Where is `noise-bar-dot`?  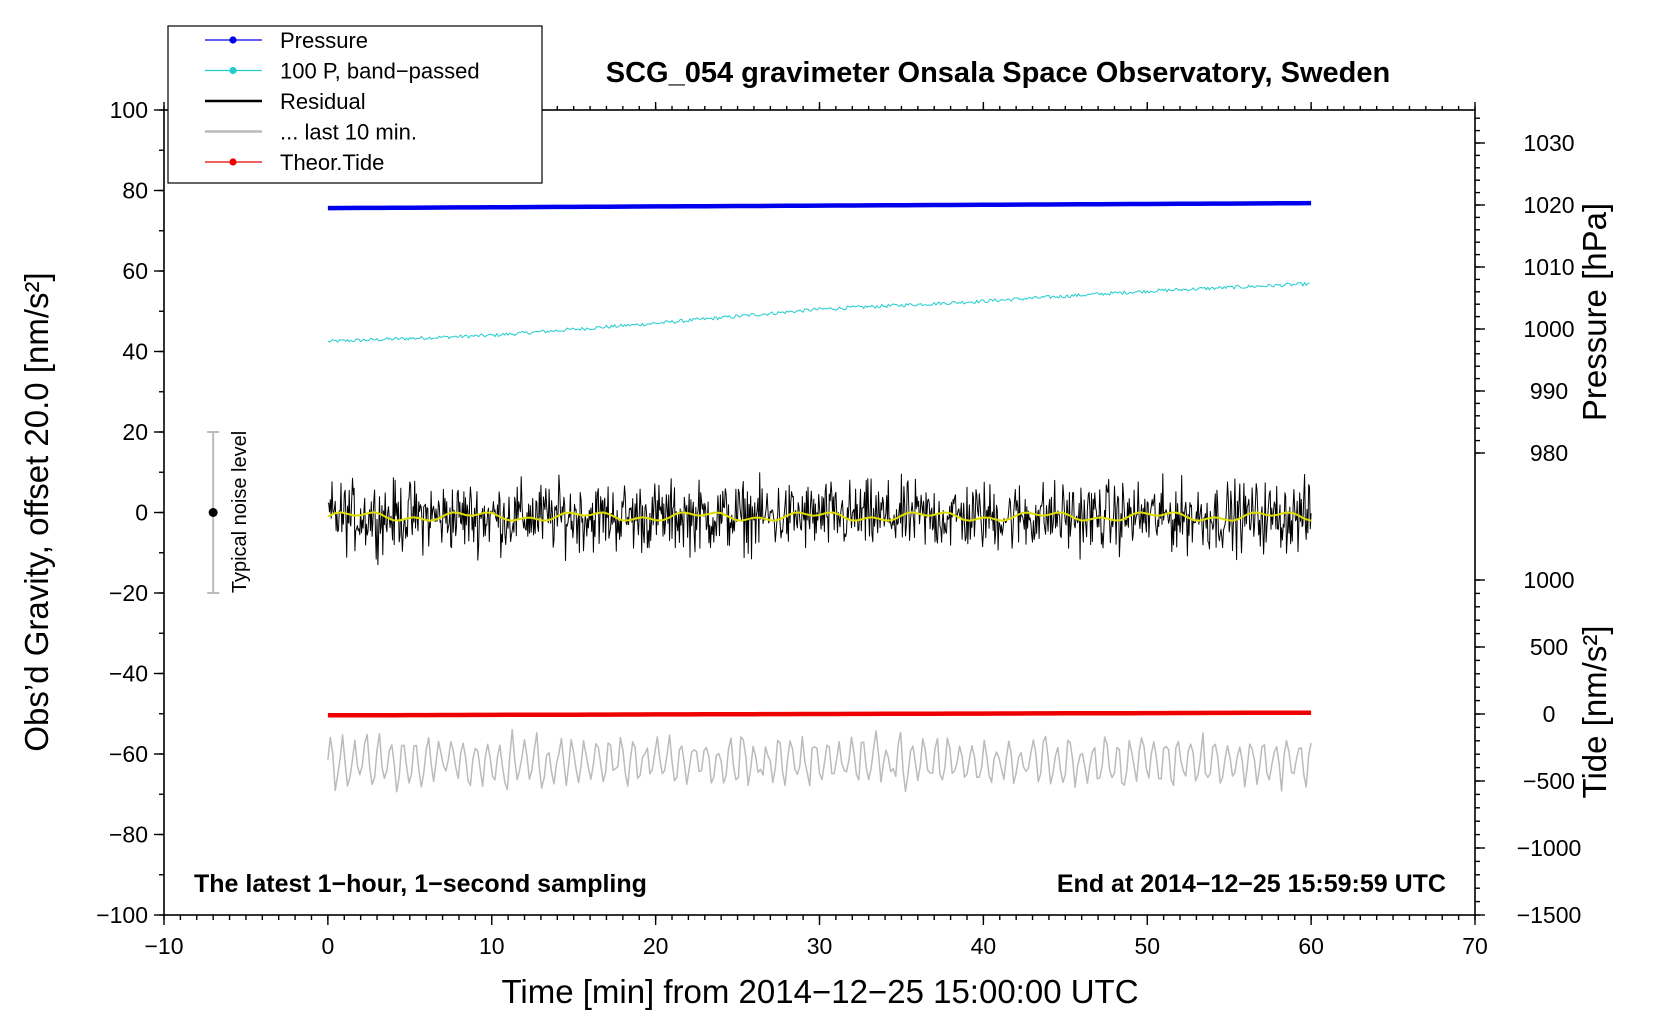
noise-bar-dot is located at coordinates (213, 512).